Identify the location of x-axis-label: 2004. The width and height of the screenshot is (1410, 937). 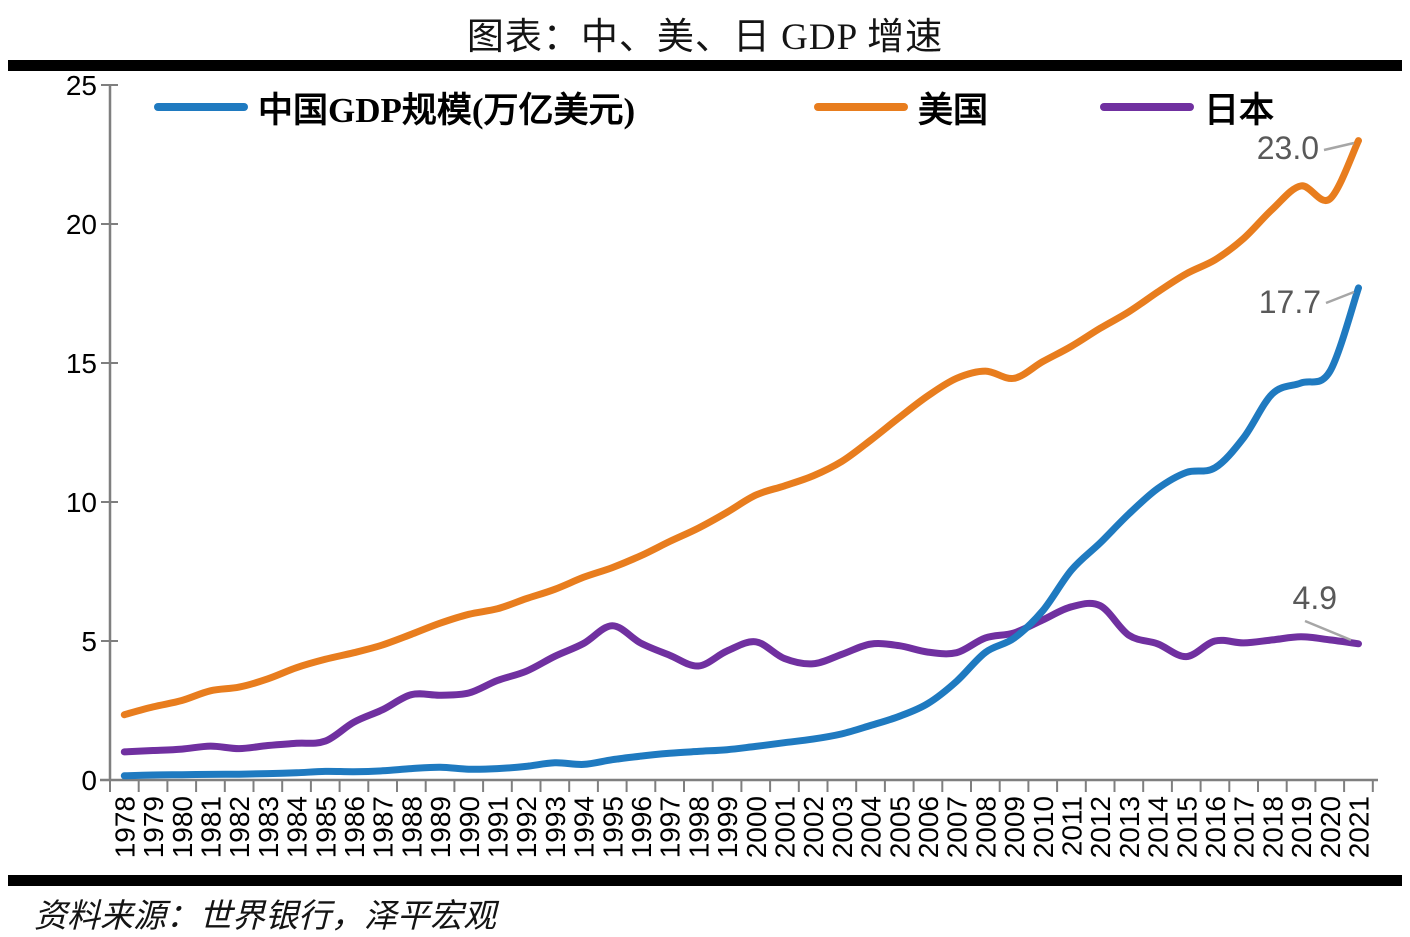
(871, 827).